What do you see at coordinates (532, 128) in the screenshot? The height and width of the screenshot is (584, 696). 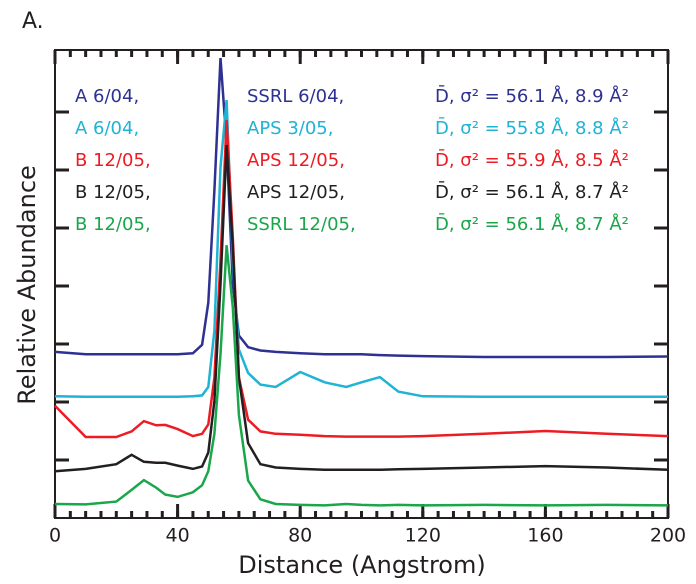 I see `legend-stats: D̄, σ² = 55.8 Å, 8.8 Å²` at bounding box center [532, 128].